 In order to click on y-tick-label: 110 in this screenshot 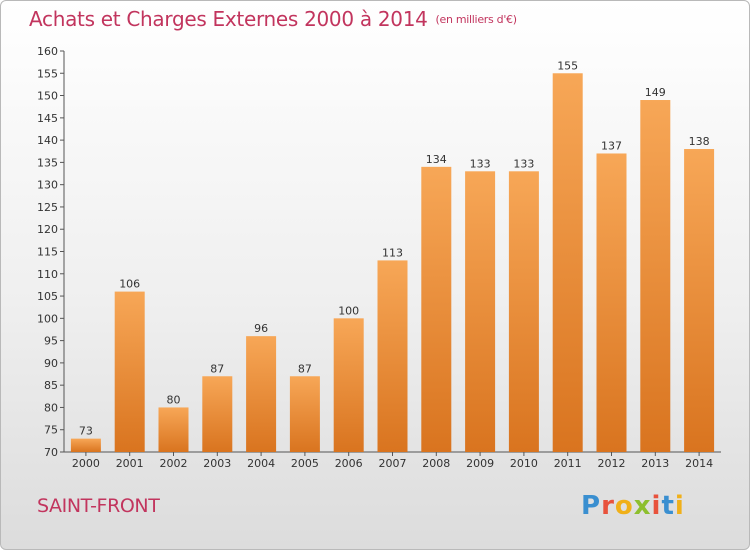, I will do `click(47, 274)`.